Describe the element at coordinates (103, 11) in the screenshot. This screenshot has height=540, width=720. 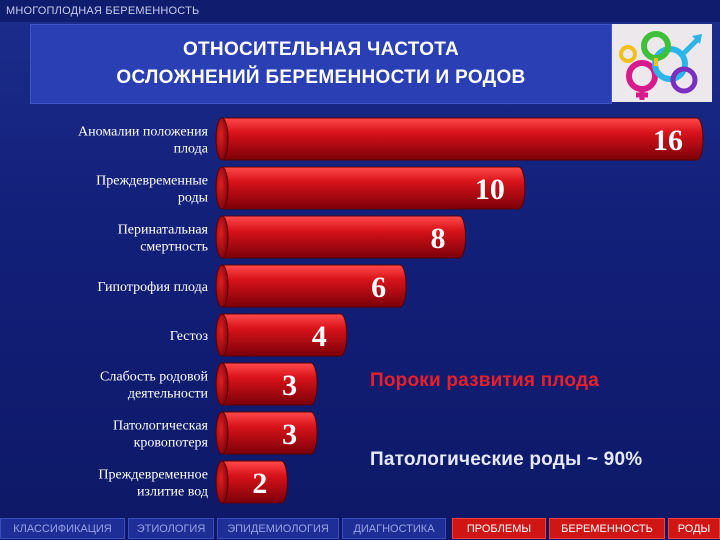
I see `section-title: МНОГОПЛОДНАЯ БЕРЕМЕННОСТЬ` at that location.